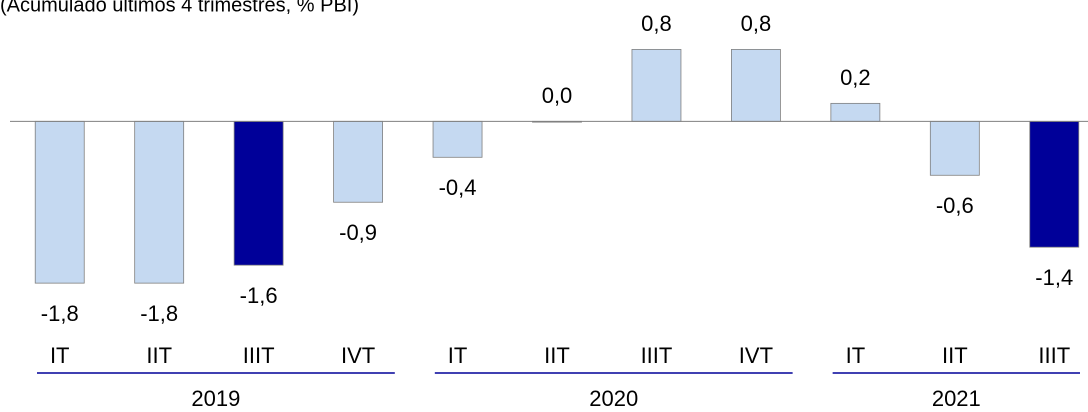  I want to click on value-label: -0,9, so click(358, 232).